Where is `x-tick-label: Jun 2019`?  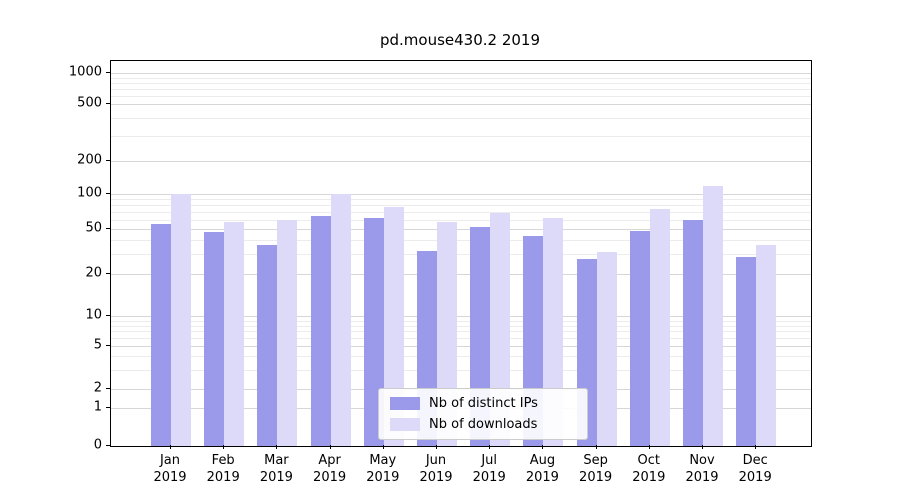
x-tick-label: Jun 2019 is located at coordinates (436, 469).